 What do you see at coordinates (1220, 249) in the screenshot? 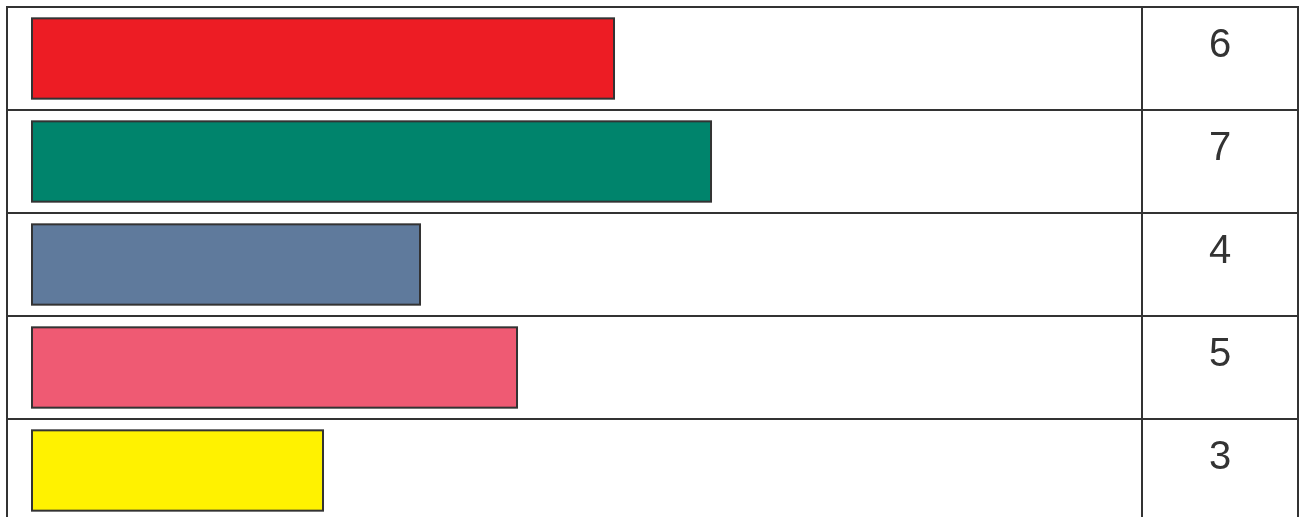
I see `data-label: 4` at bounding box center [1220, 249].